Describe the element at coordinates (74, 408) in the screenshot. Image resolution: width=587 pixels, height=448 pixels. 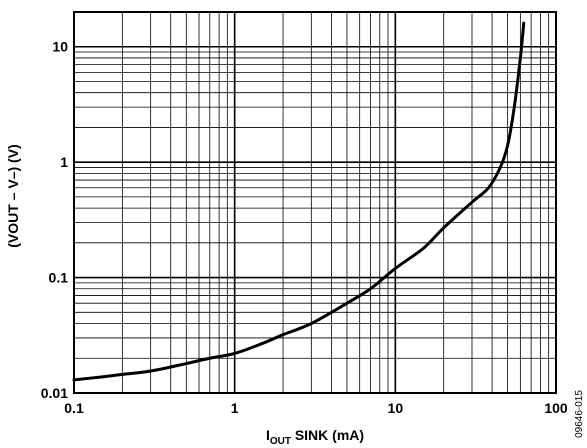
I see `x-tick-label: 0.1` at that location.